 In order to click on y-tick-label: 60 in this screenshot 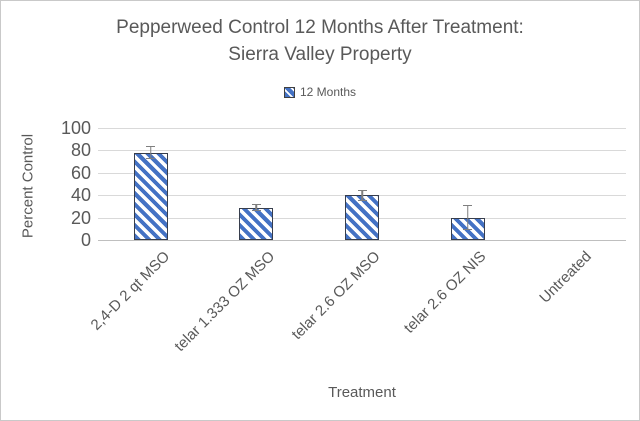, I will do `click(80, 172)`.